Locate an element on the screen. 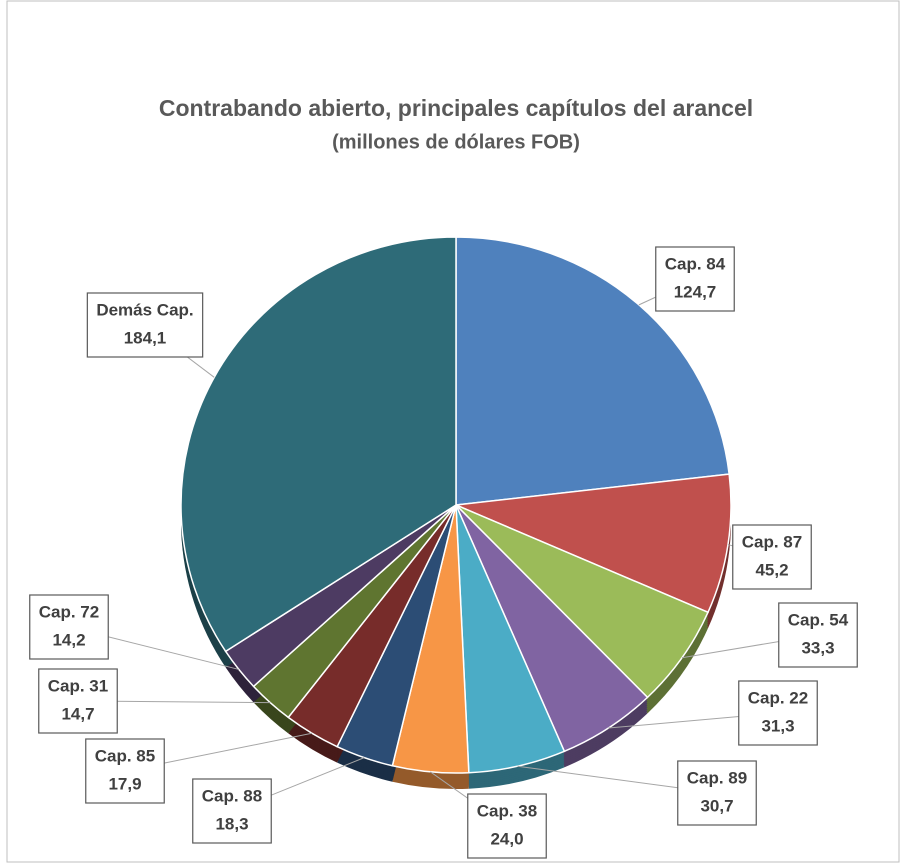  category-label: Cap. 84 is located at coordinates (695, 263).